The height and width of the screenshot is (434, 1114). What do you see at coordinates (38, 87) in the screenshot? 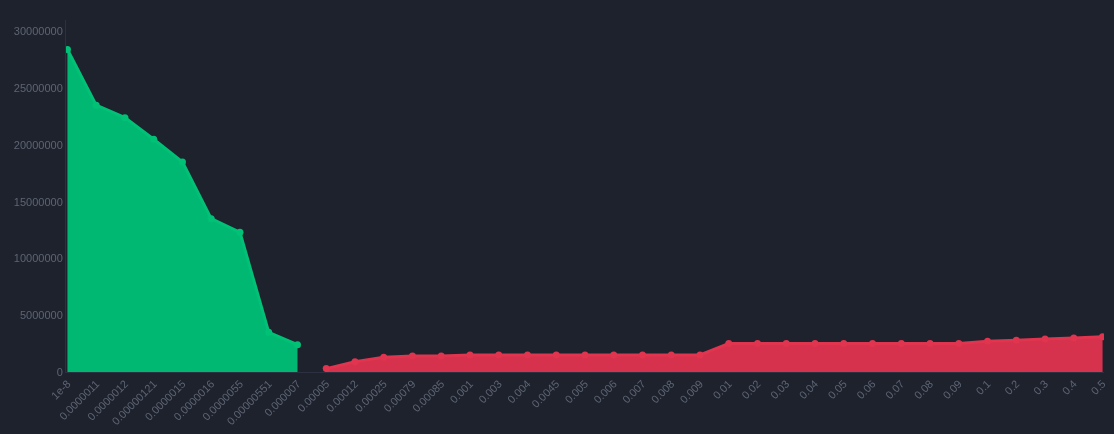
I see `y-tick-label: 25000000` at bounding box center [38, 87].